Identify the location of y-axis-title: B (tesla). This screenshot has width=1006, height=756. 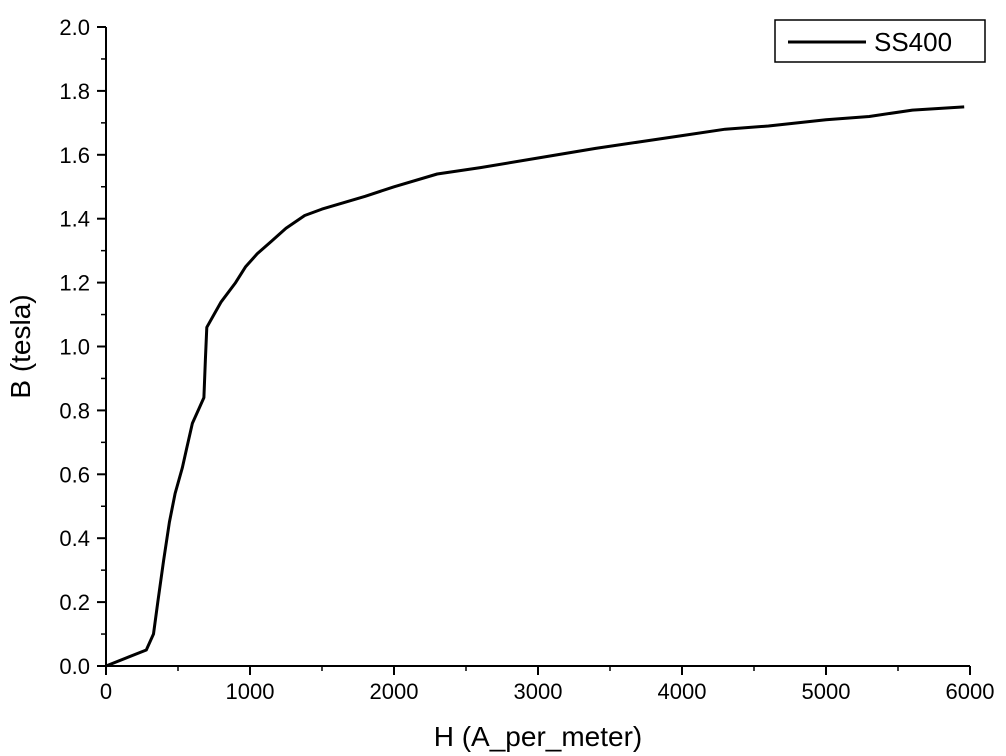
(20, 346).